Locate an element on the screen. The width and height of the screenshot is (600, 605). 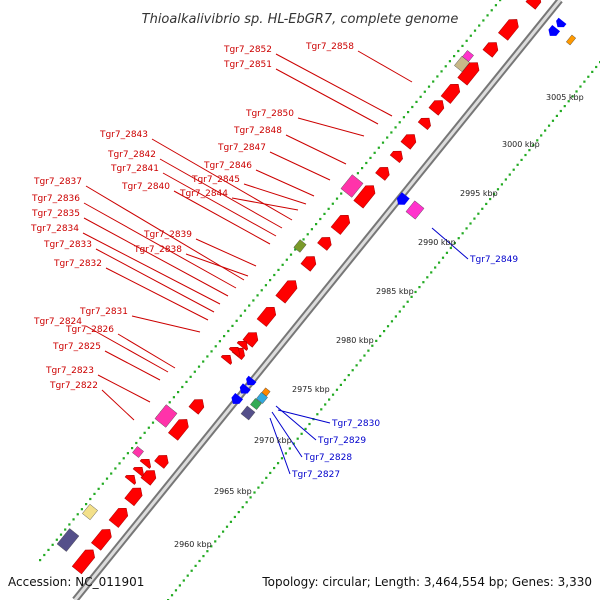
gene-label-forward: Tgr7_2846 is located at coordinates (227, 166).